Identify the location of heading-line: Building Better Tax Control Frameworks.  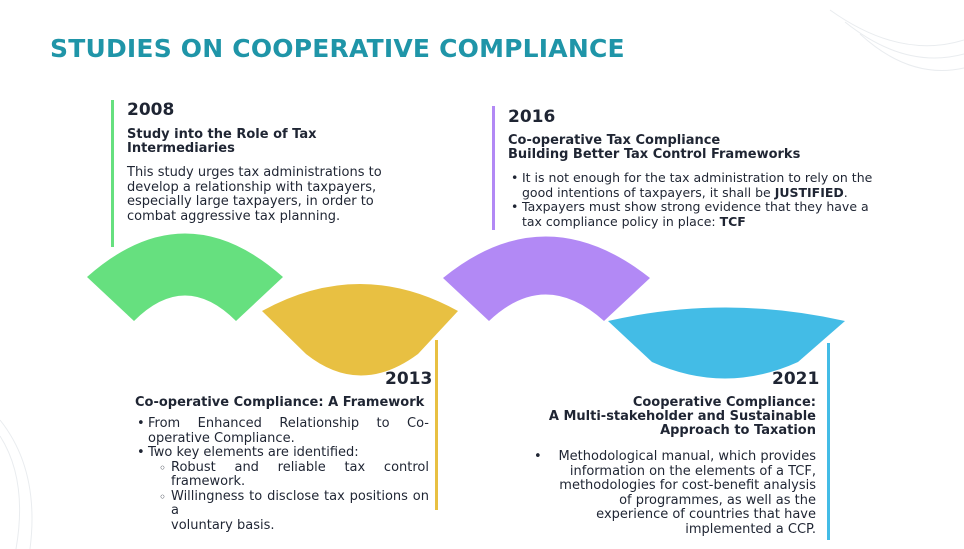
(654, 154).